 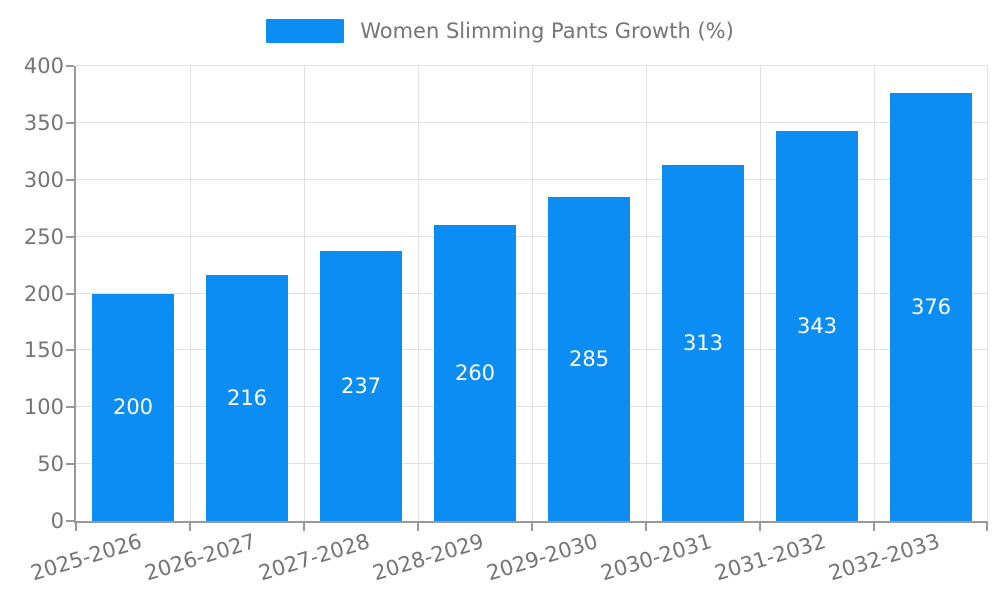 I want to click on bar: 260, so click(x=475, y=373).